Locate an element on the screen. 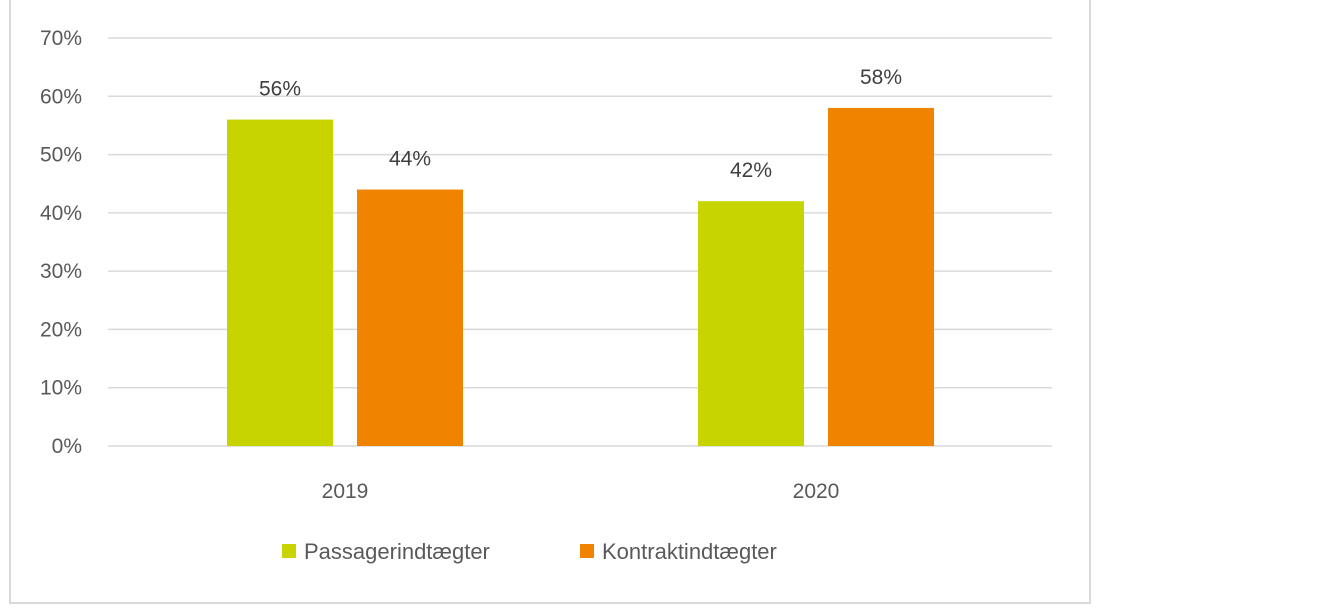  data-labels: 56% 44% 42% 58% is located at coordinates (580, 124).